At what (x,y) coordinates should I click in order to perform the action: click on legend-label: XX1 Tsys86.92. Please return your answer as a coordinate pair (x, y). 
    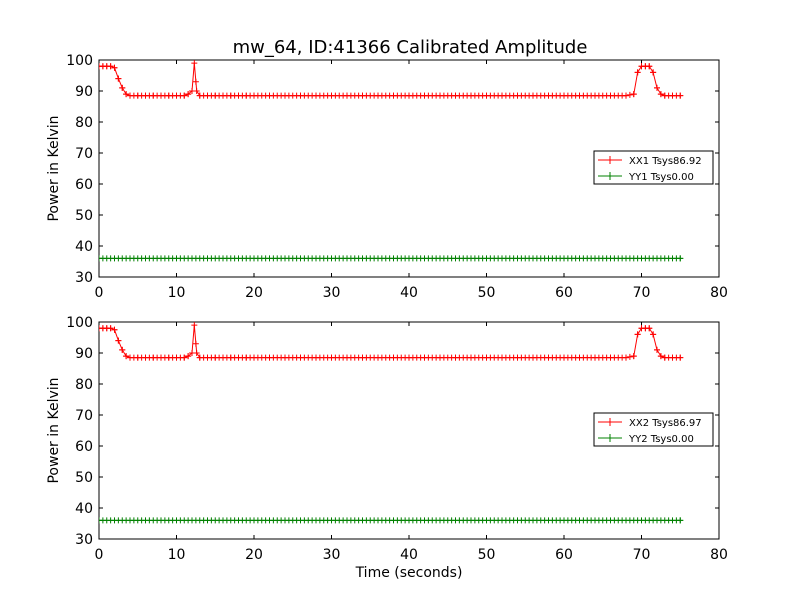
    Looking at the image, I should click on (665, 161).